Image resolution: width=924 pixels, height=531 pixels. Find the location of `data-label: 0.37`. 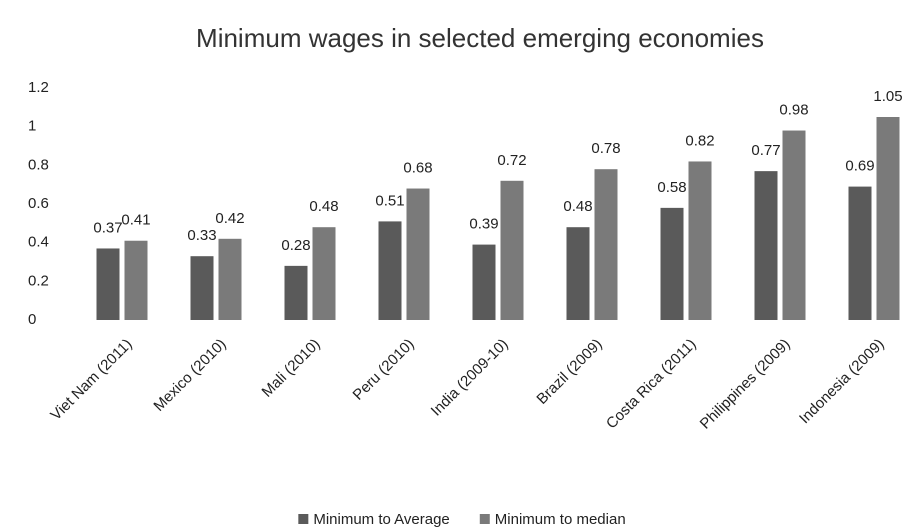

data-label: 0.37 is located at coordinates (107, 227).